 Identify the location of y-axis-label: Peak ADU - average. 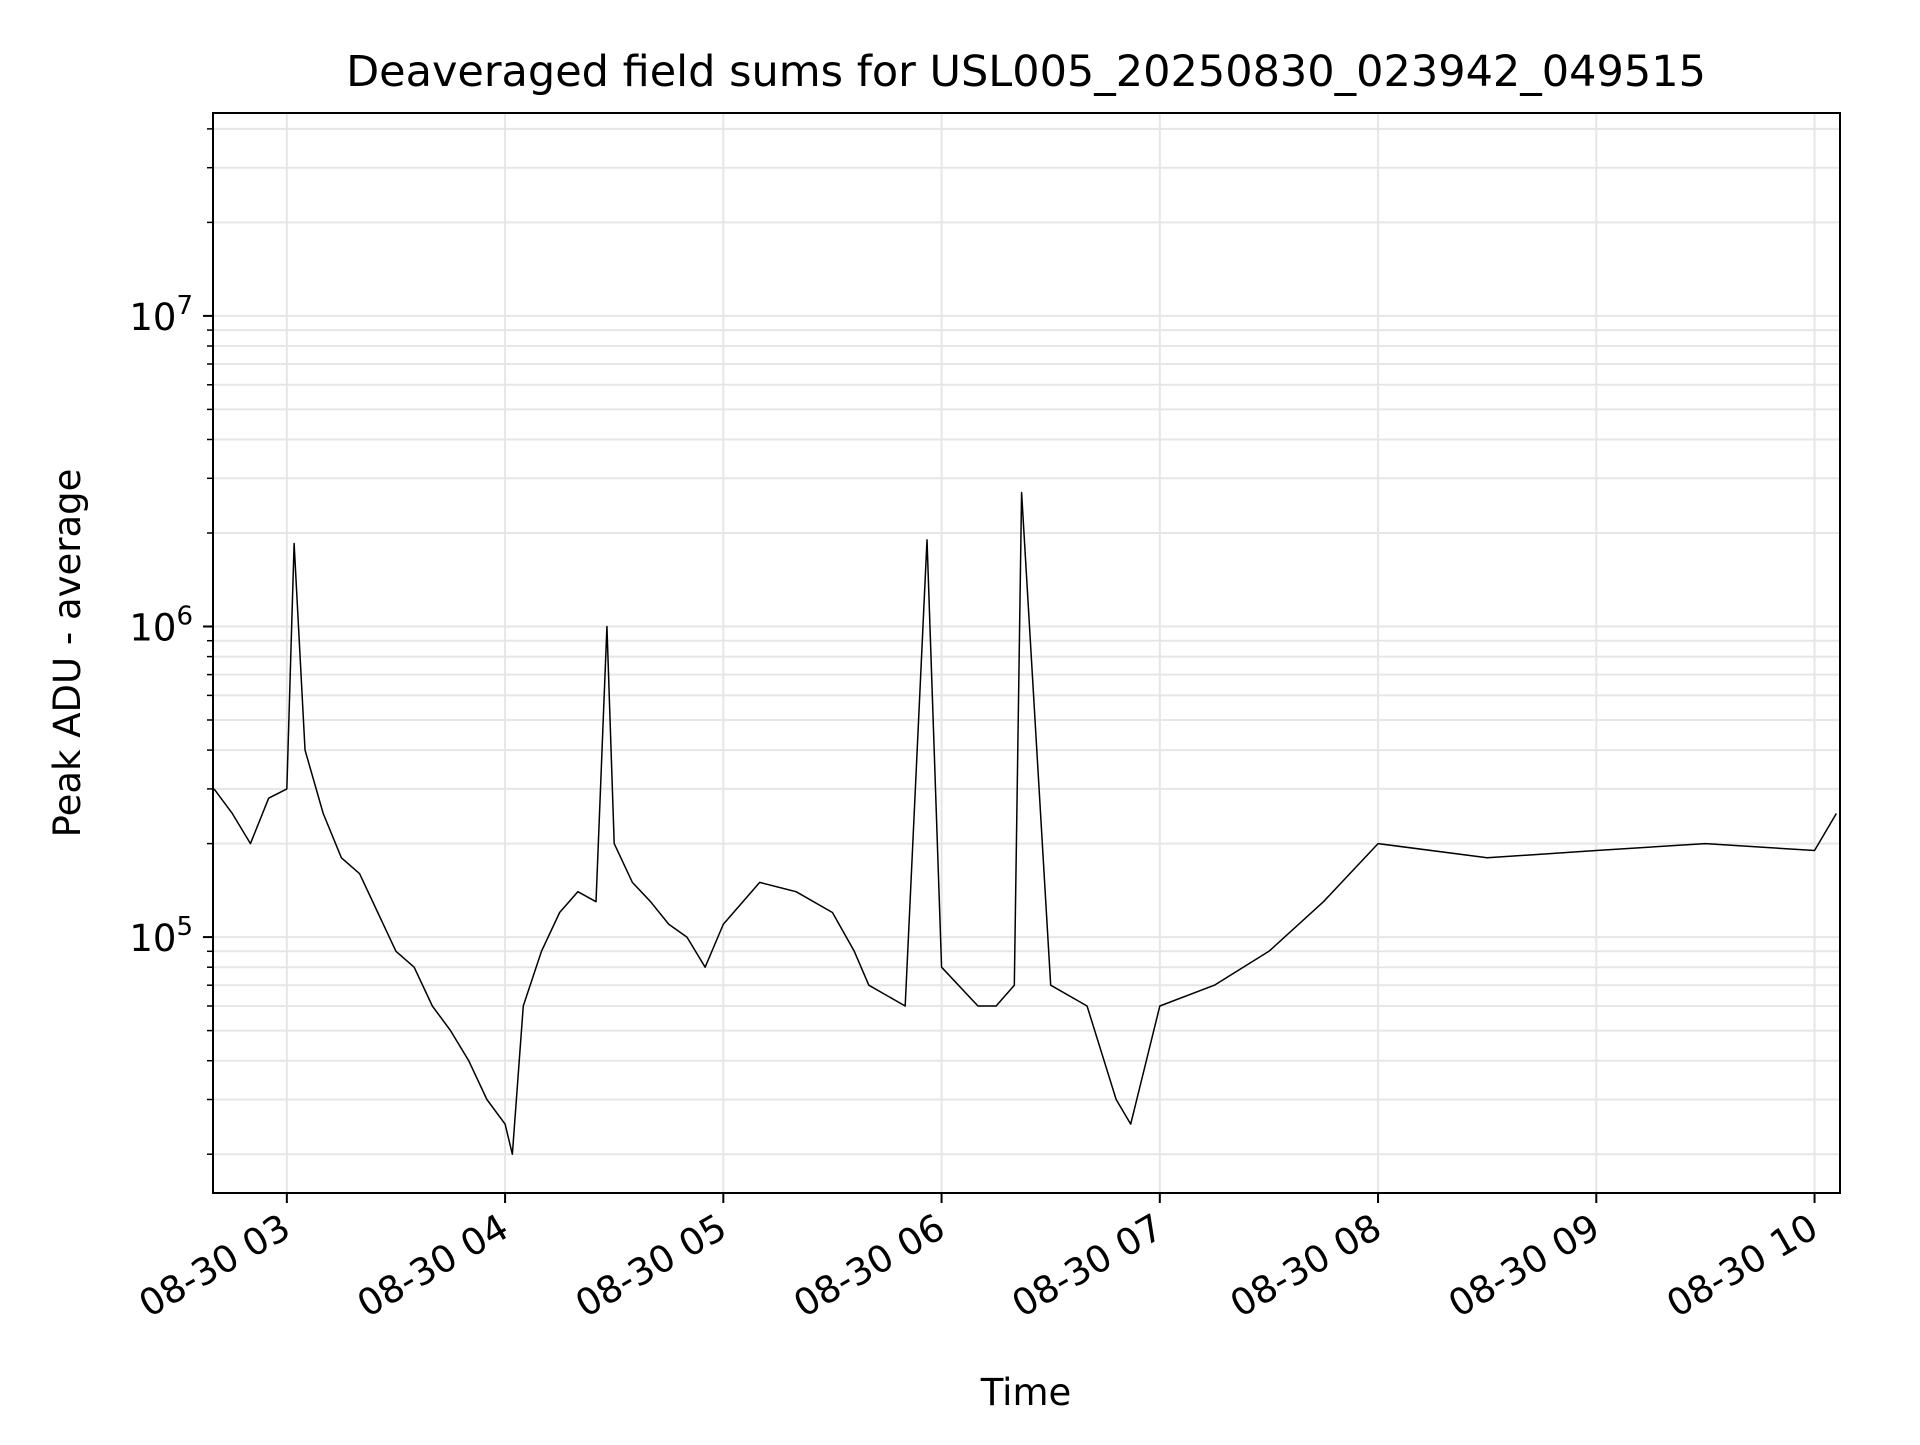
(67, 653).